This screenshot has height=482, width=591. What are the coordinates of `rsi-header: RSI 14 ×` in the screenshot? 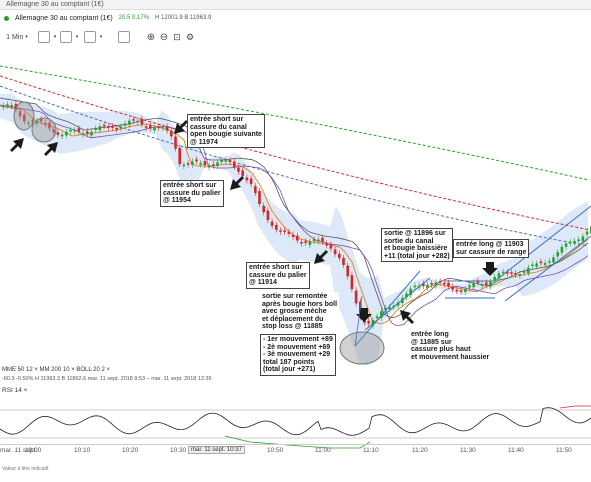 It's located at (13, 390).